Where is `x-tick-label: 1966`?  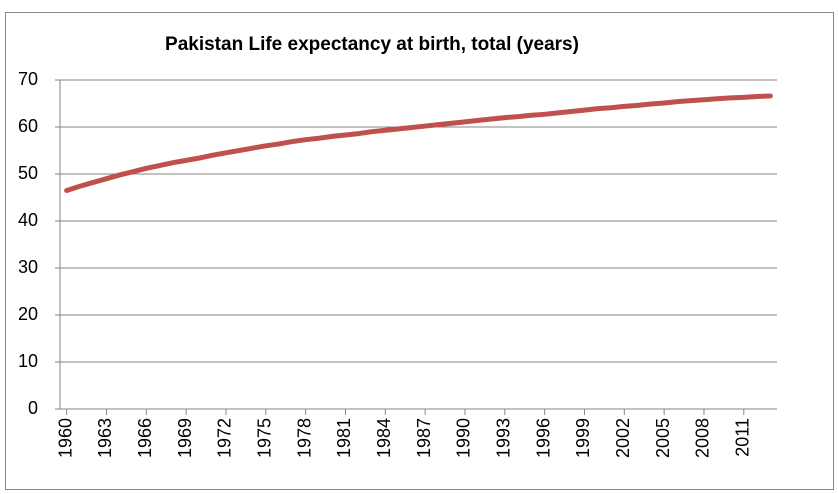 x-tick-label: 1966 is located at coordinates (145, 438).